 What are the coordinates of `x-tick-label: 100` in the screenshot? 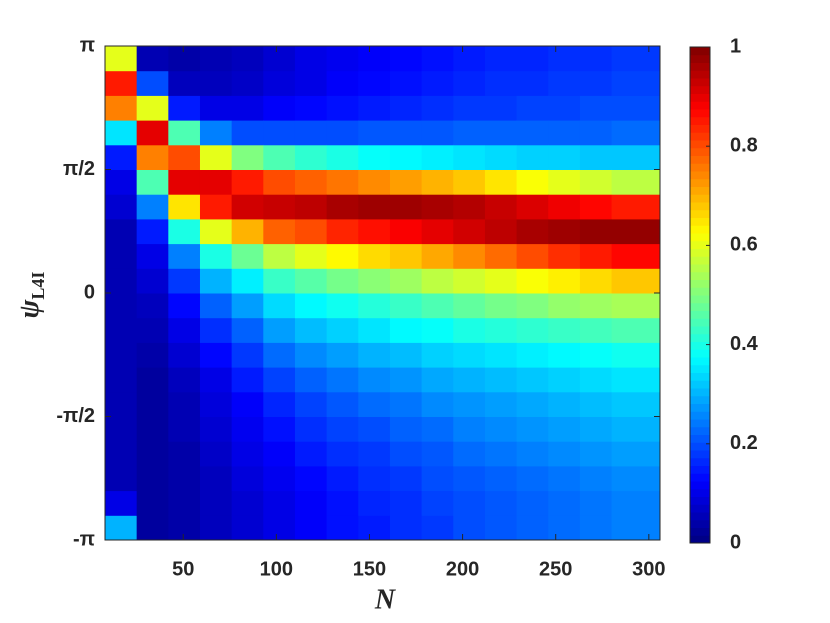 It's located at (276, 569).